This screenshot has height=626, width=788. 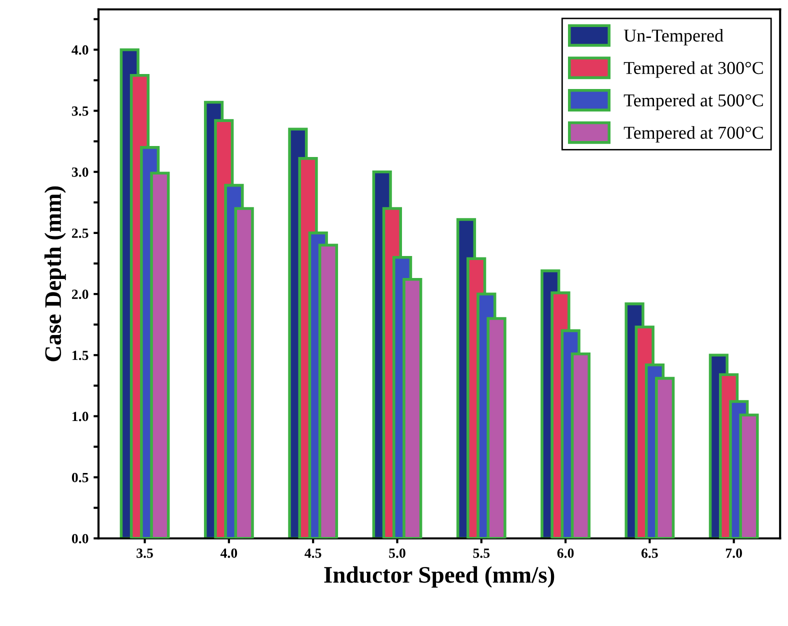 What do you see at coordinates (80, 233) in the screenshot?
I see `y-tick-label: 2.5` at bounding box center [80, 233].